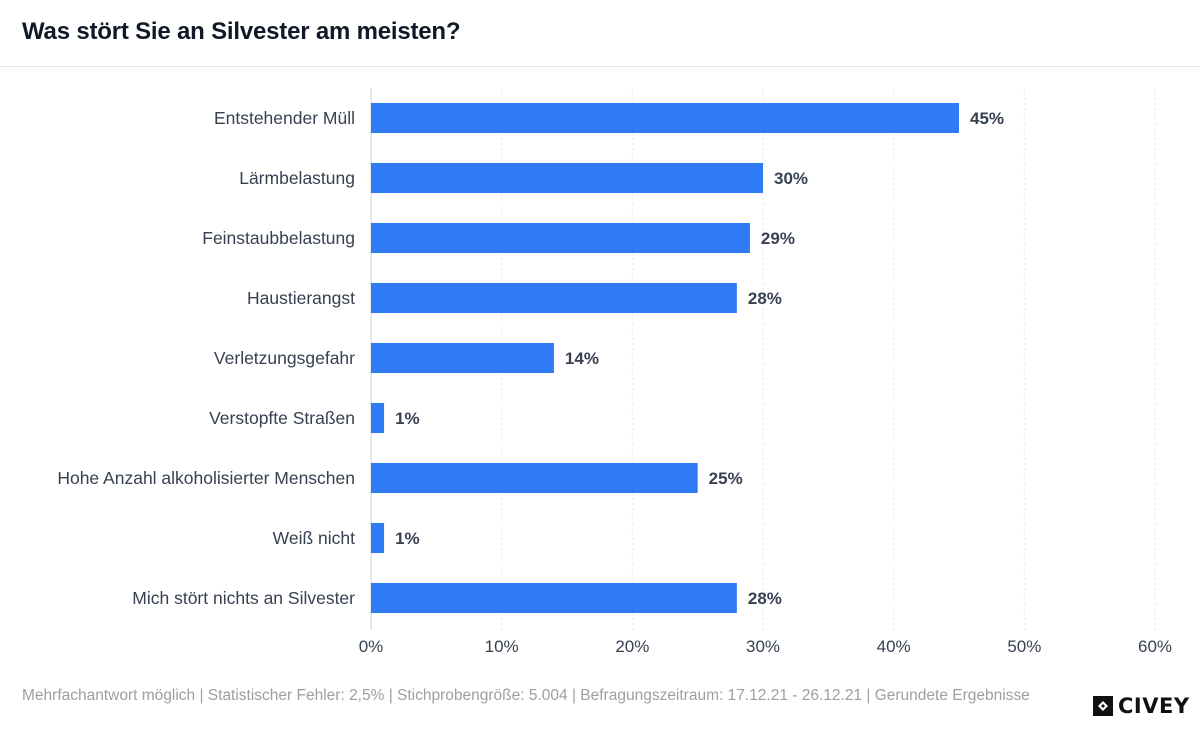 The height and width of the screenshot is (749, 1200). Describe the element at coordinates (284, 118) in the screenshot. I see `category-label: Entstehender Müll` at that location.